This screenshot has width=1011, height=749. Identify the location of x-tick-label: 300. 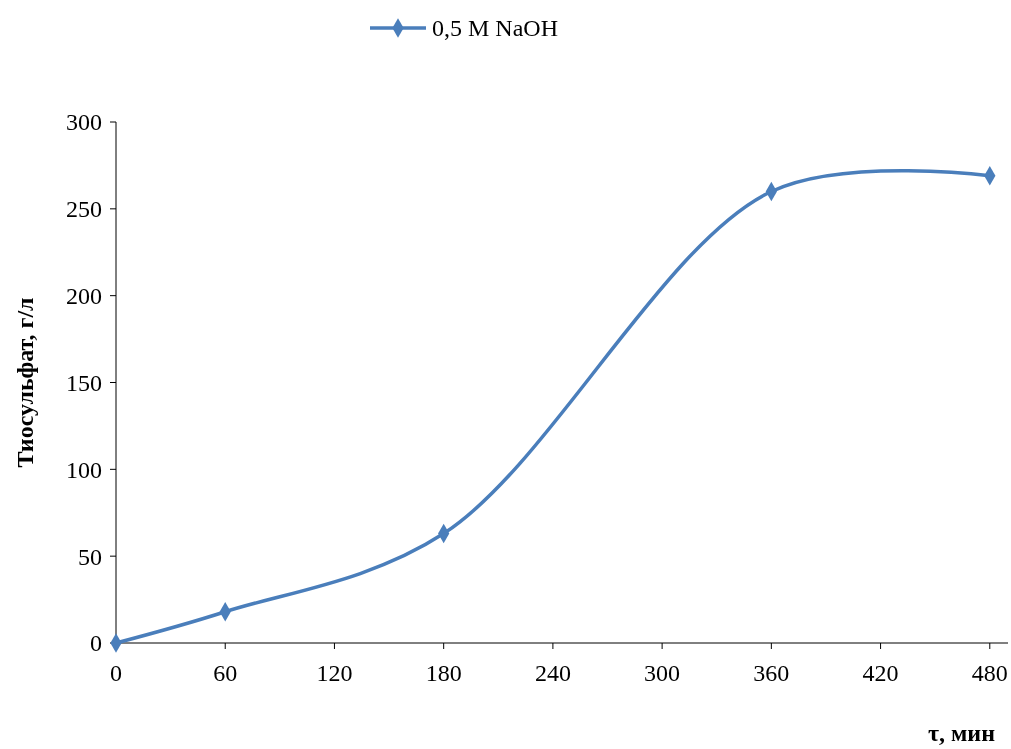
(662, 673).